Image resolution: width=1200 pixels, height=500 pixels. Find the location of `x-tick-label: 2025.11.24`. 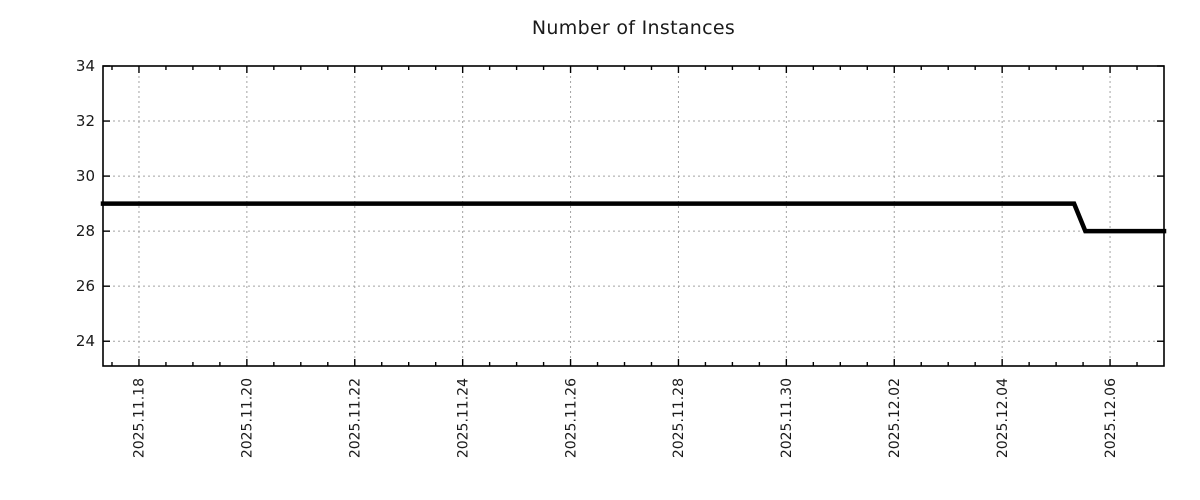

x-tick-label: 2025.11.24 is located at coordinates (463, 418).